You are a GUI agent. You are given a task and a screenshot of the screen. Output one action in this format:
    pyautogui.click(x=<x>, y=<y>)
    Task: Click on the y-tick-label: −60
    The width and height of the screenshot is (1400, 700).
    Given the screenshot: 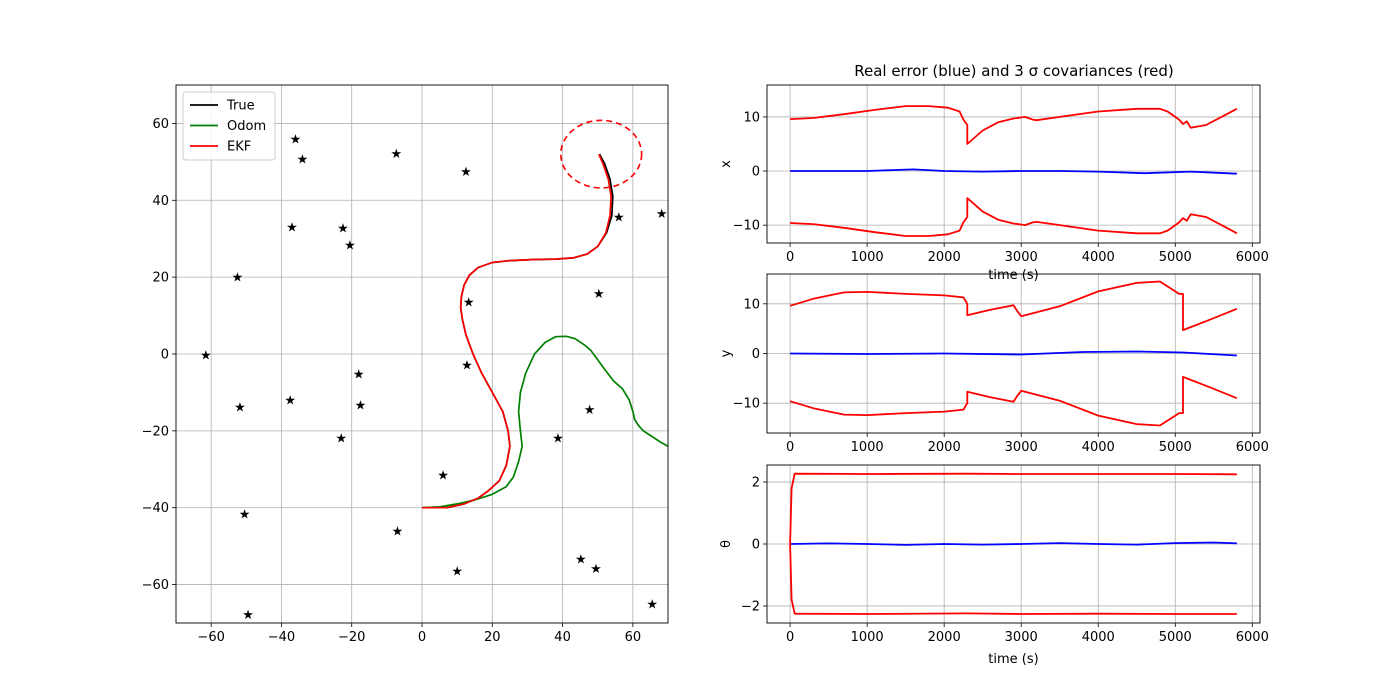 What is the action you would take?
    pyautogui.click(x=155, y=585)
    